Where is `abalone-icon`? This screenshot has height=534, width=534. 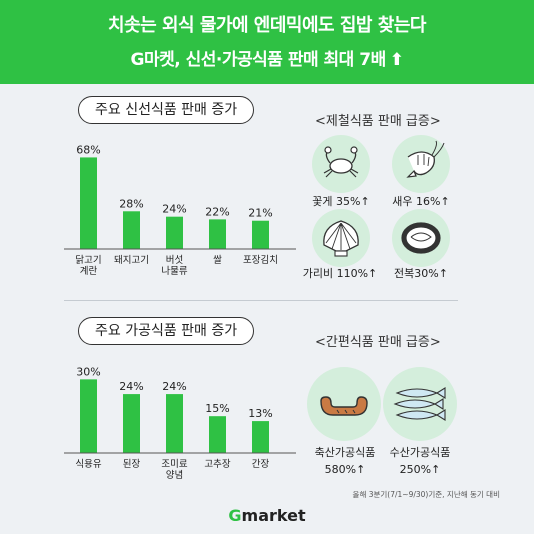 abalone-icon is located at coordinates (421, 238).